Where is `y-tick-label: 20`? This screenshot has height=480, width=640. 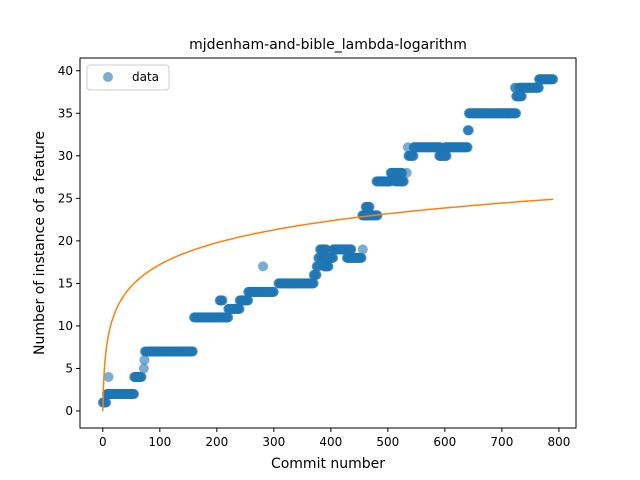 y-tick-label: 20 is located at coordinates (65, 241).